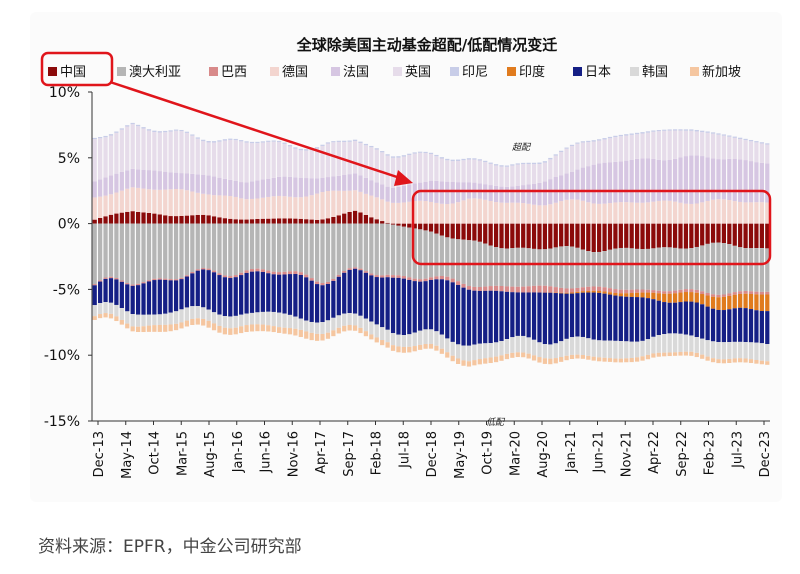 The height and width of the screenshot is (574, 800). I want to click on x-tick-label: Dec-13, so click(99, 454).